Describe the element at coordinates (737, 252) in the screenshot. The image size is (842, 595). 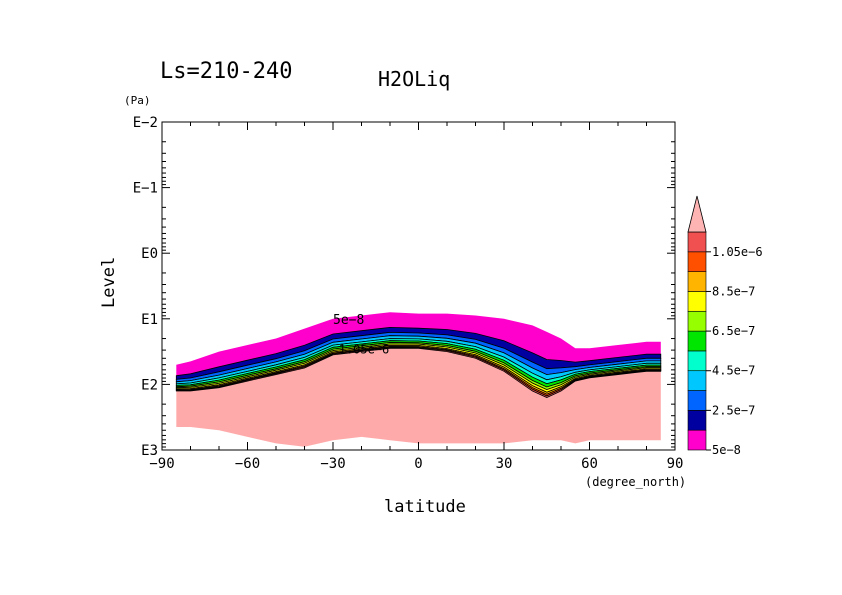
I see `colorbar-label: 1.05e−6` at that location.